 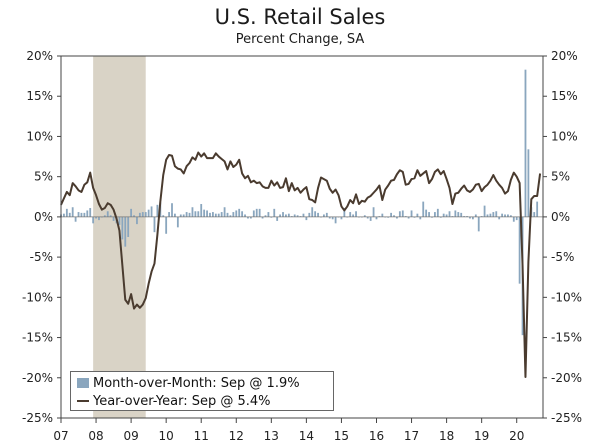 I want to click on chart-subtitle: Percent Change, SA, so click(x=300, y=39).